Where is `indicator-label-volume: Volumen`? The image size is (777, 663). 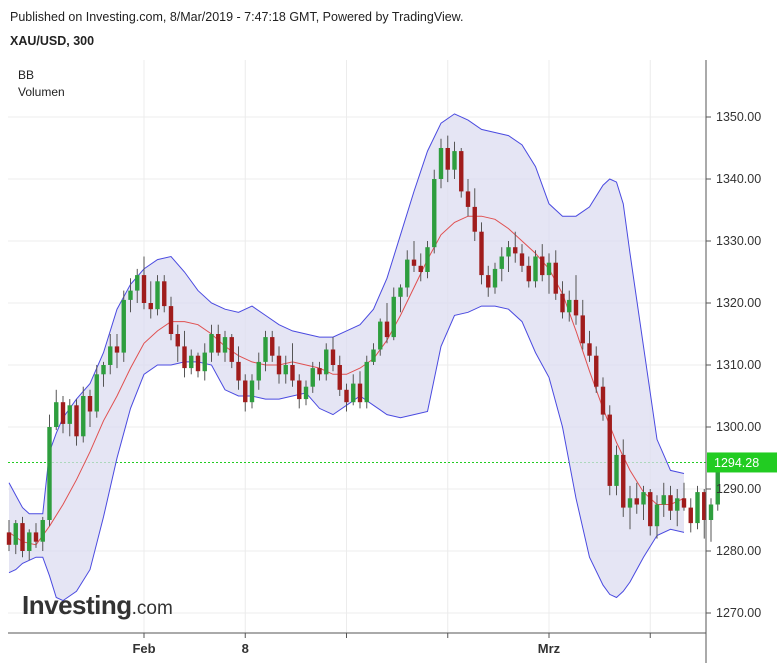 indicator-label-volume: Volumen is located at coordinates (41, 92).